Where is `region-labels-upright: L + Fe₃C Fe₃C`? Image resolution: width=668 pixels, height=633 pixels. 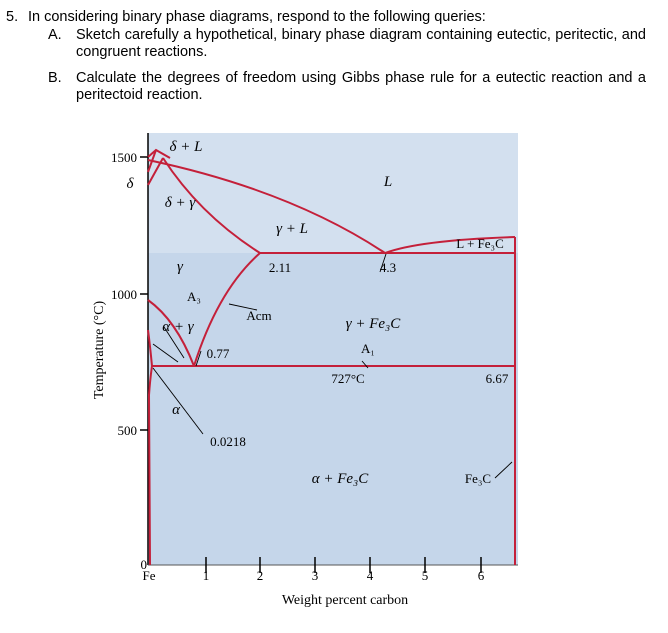 region-labels-upright: L + Fe₃C Fe₃C is located at coordinates (480, 361).